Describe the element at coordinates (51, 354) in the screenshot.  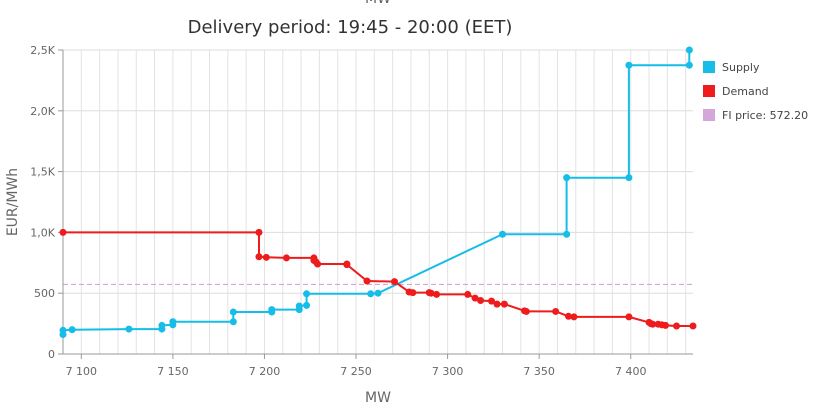
I see `y-tick-label: 0` at that location.